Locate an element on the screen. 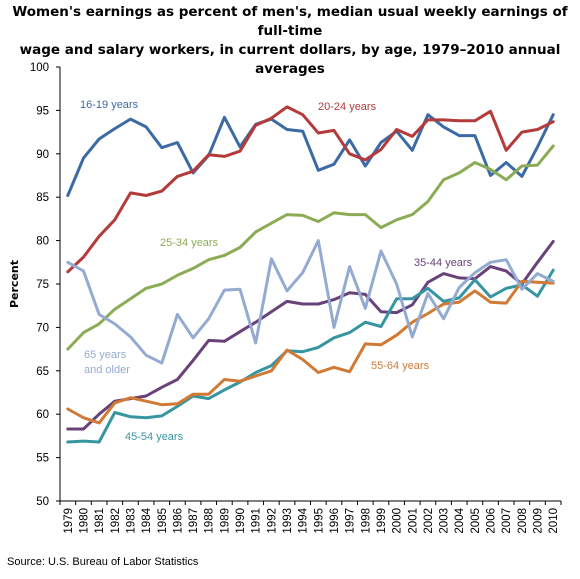  x-tick-label: 2006 is located at coordinates (492, 521).